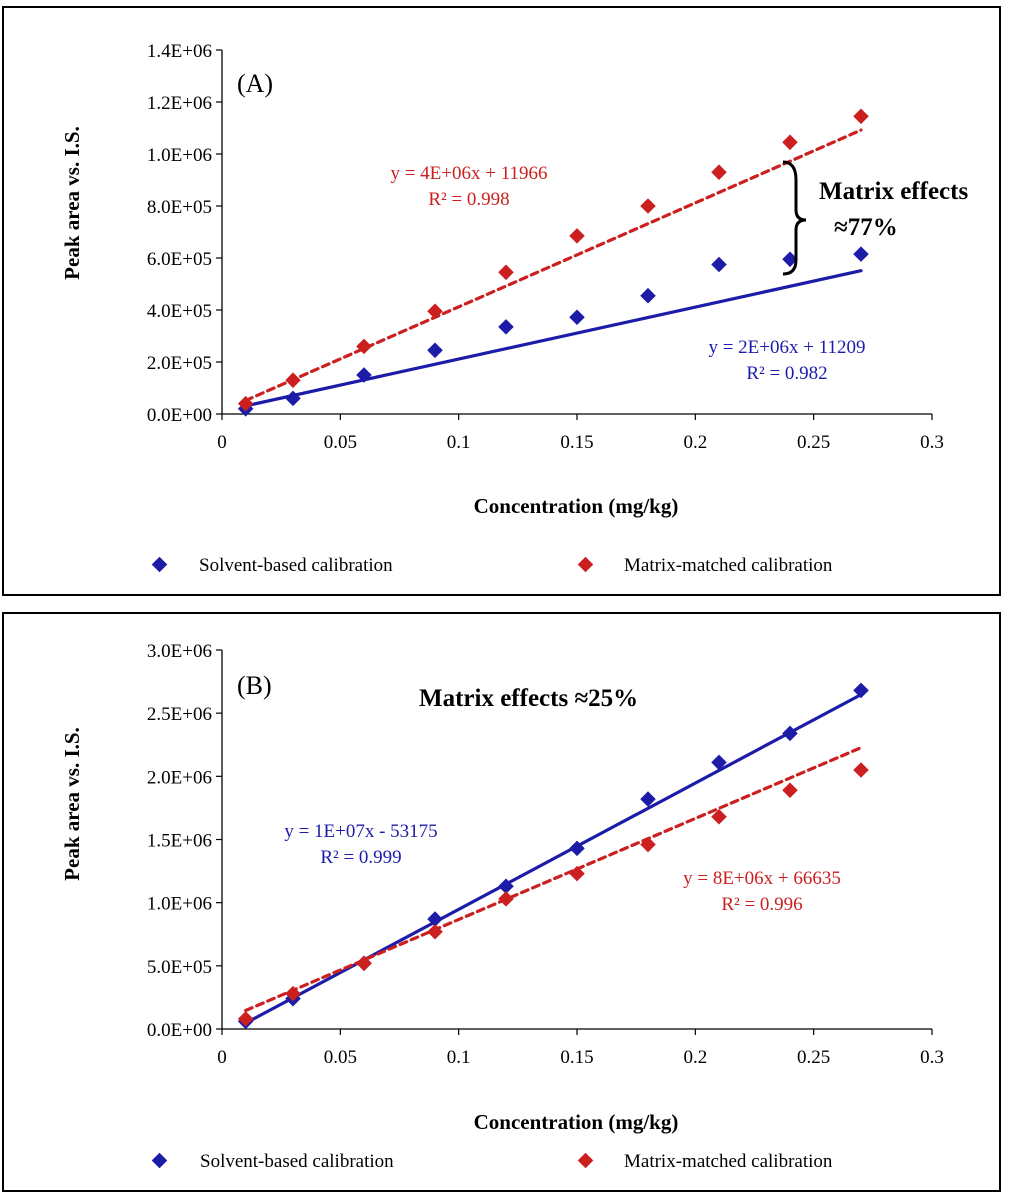 The image size is (1009, 1198). What do you see at coordinates (255, 83) in the screenshot?
I see `panel-label-a: (A)` at bounding box center [255, 83].